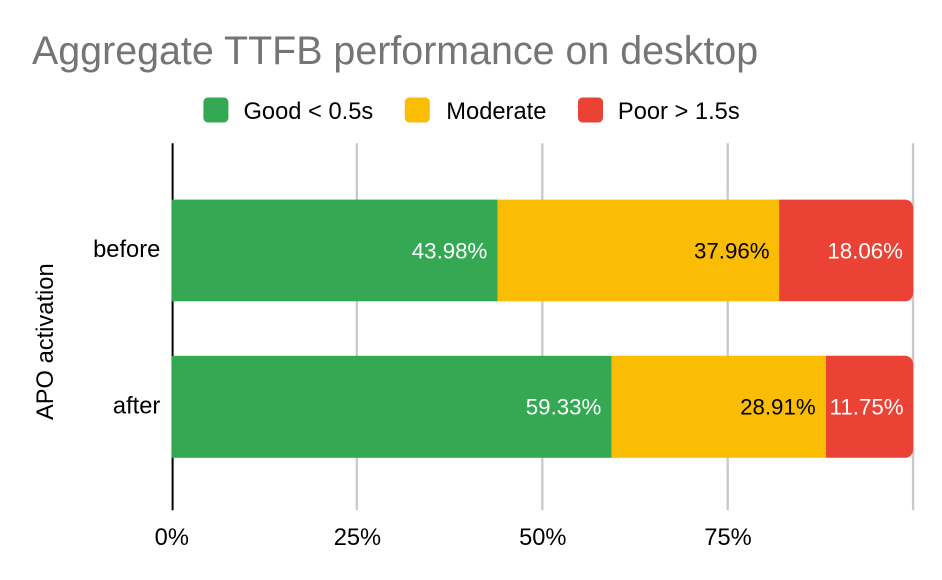 This screenshot has width=942, height=580. What do you see at coordinates (172, 538) in the screenshot?
I see `svg-text: 0%` at bounding box center [172, 538].